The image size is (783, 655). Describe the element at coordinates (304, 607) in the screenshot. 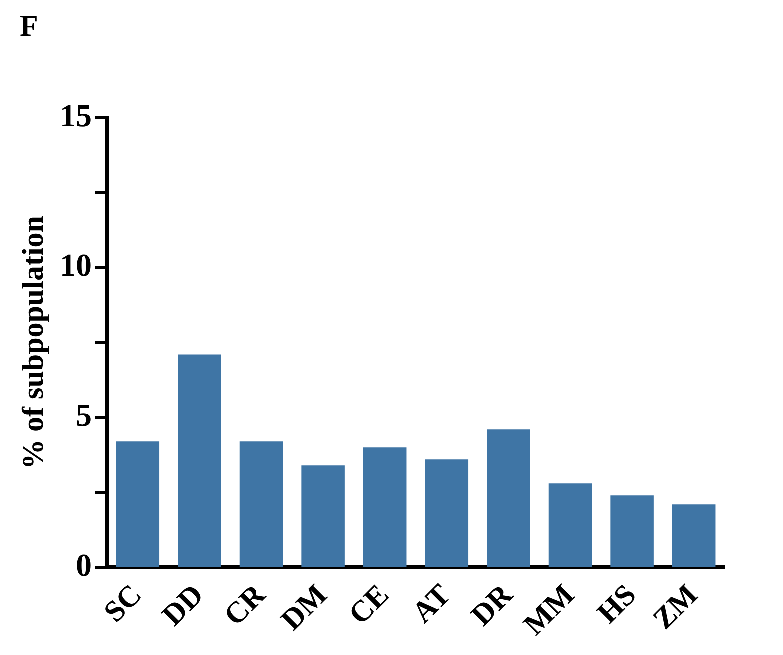

I see `x-tick-label: DM` at that location.